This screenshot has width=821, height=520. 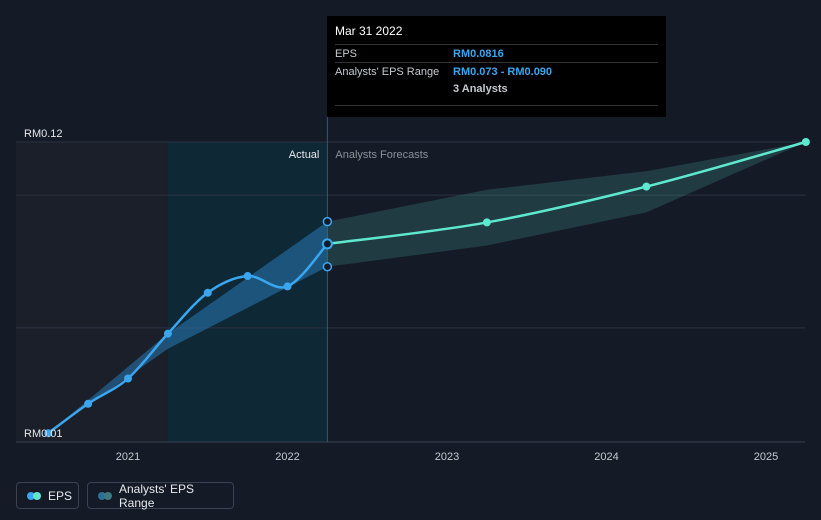 I want to click on eps-legend-dot-forecast, so click(x=37, y=495).